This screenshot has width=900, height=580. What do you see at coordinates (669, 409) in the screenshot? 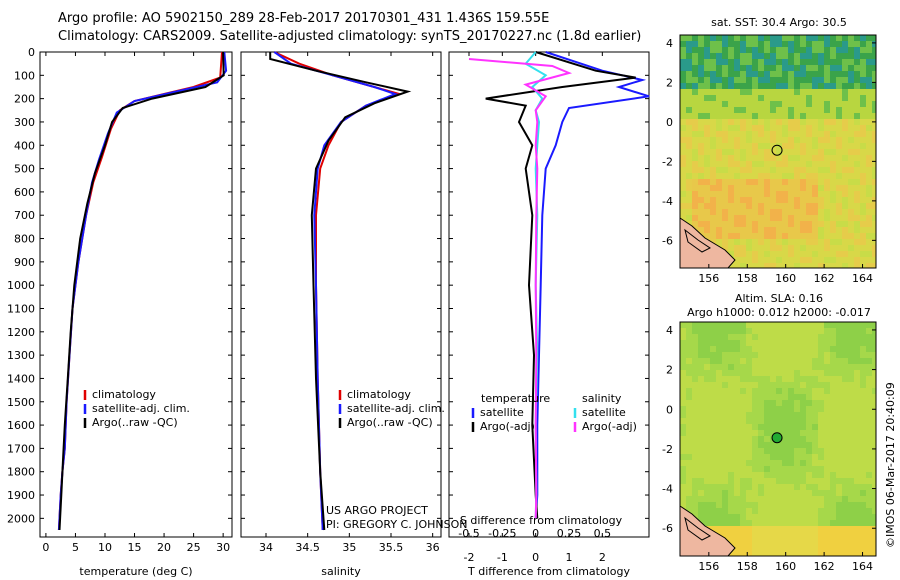
I see `y-tick-label: 0` at bounding box center [669, 409].